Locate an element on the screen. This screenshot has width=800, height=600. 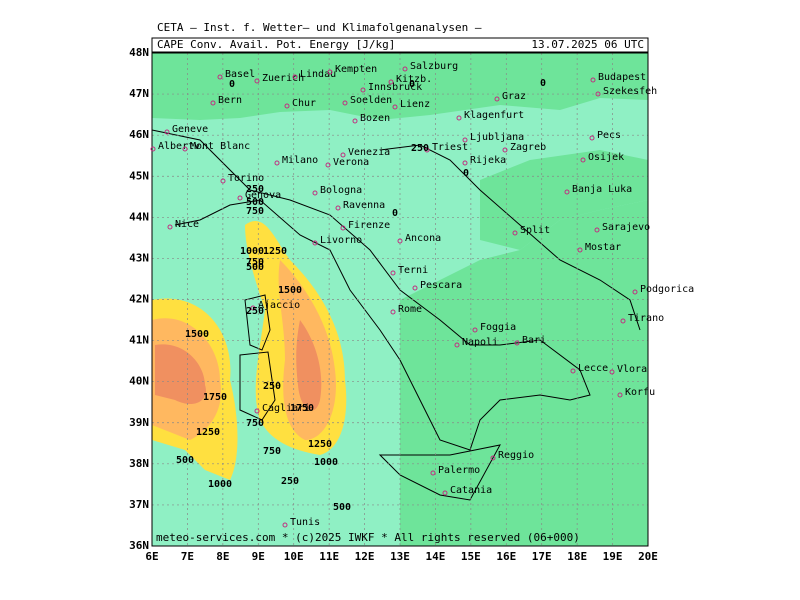
city-label: Bern is located at coordinates (230, 100).